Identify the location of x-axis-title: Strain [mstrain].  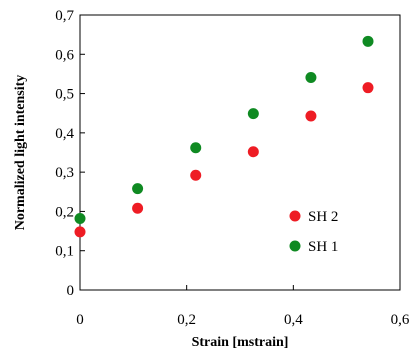
(240, 342).